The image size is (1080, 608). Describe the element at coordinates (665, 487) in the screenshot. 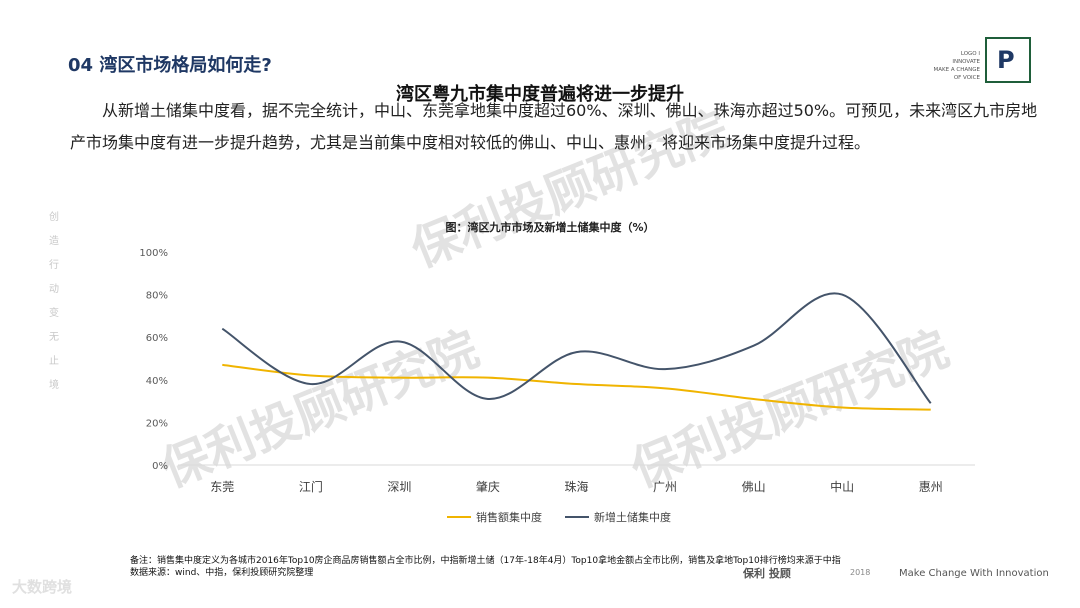

I see `x-tick-label: 广州` at that location.